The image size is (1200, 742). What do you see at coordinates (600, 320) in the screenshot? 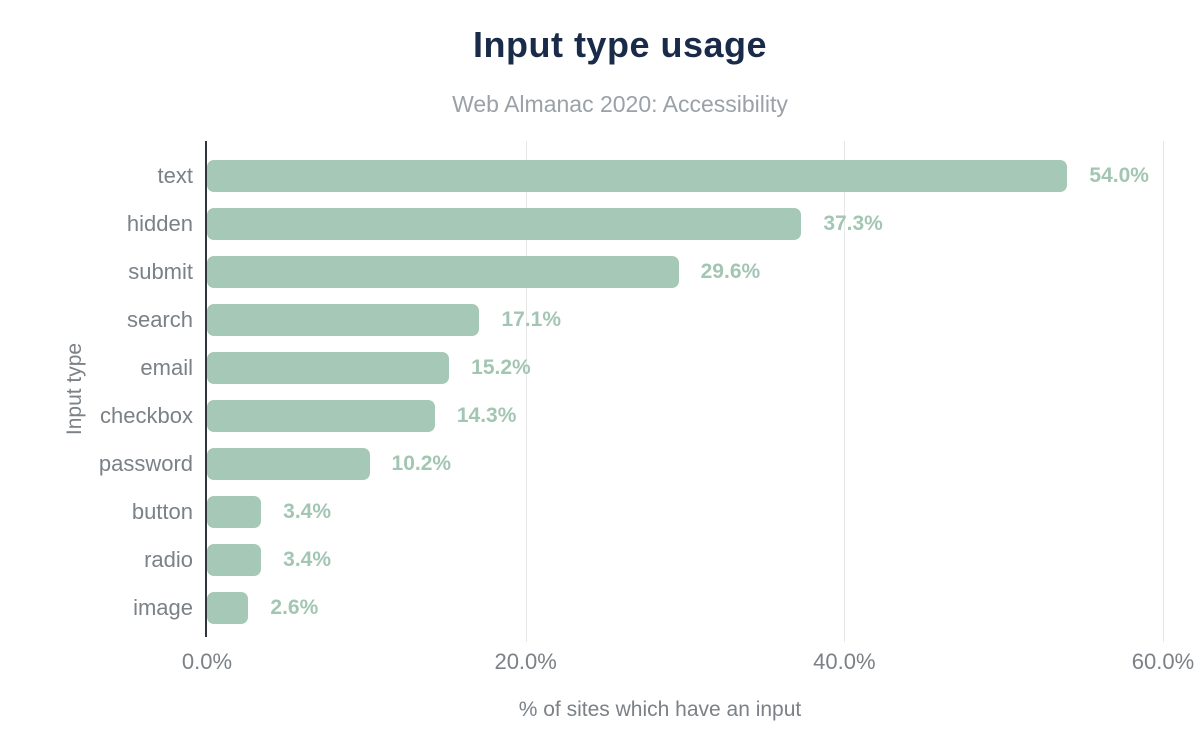
I see `bar-row: search 17.1%` at bounding box center [600, 320].